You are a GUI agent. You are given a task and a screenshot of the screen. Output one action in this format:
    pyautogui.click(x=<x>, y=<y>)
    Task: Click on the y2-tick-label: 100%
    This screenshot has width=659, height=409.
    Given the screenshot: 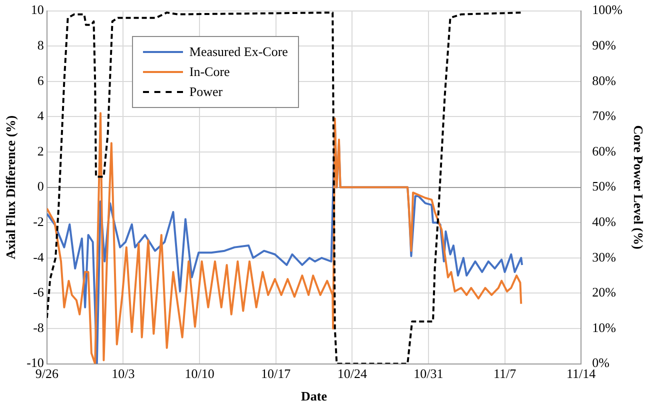 What is the action you would take?
    pyautogui.click(x=607, y=10)
    